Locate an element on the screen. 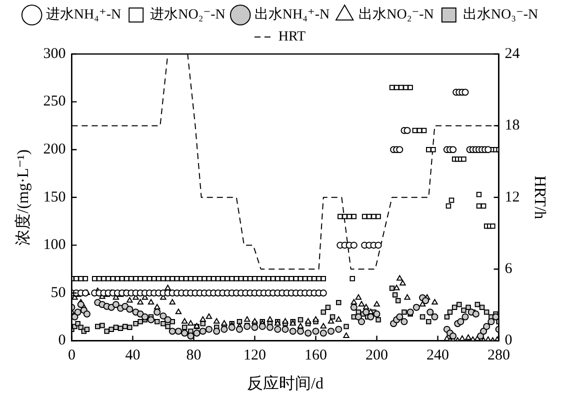 This screenshot has height=403, width=563. x-tick-label: 80 is located at coordinates (194, 356).